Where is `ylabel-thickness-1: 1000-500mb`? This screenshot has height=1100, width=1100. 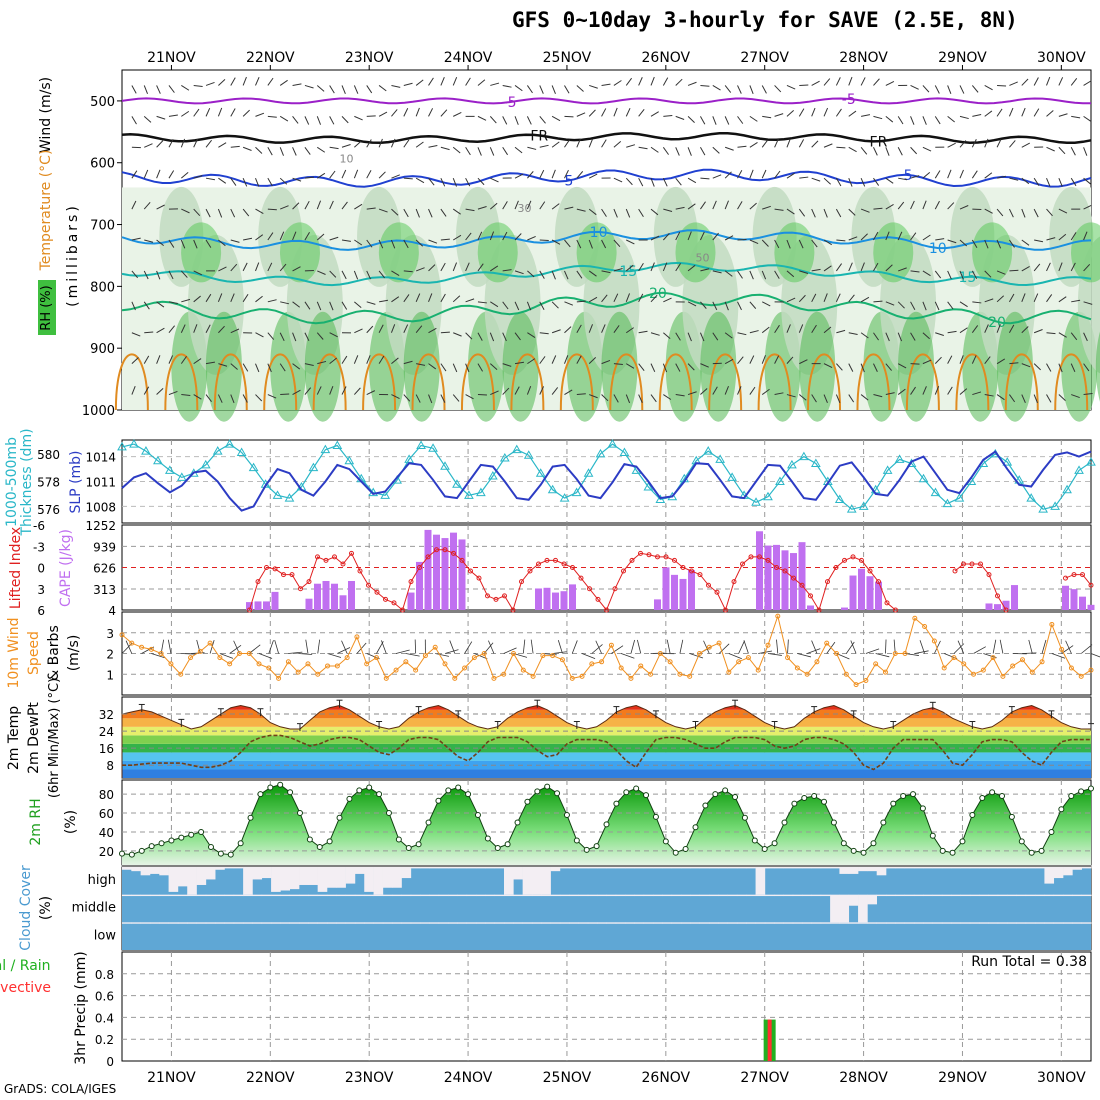
ylabel-thickness-1: 1000-500mb is located at coordinates (12, 482).